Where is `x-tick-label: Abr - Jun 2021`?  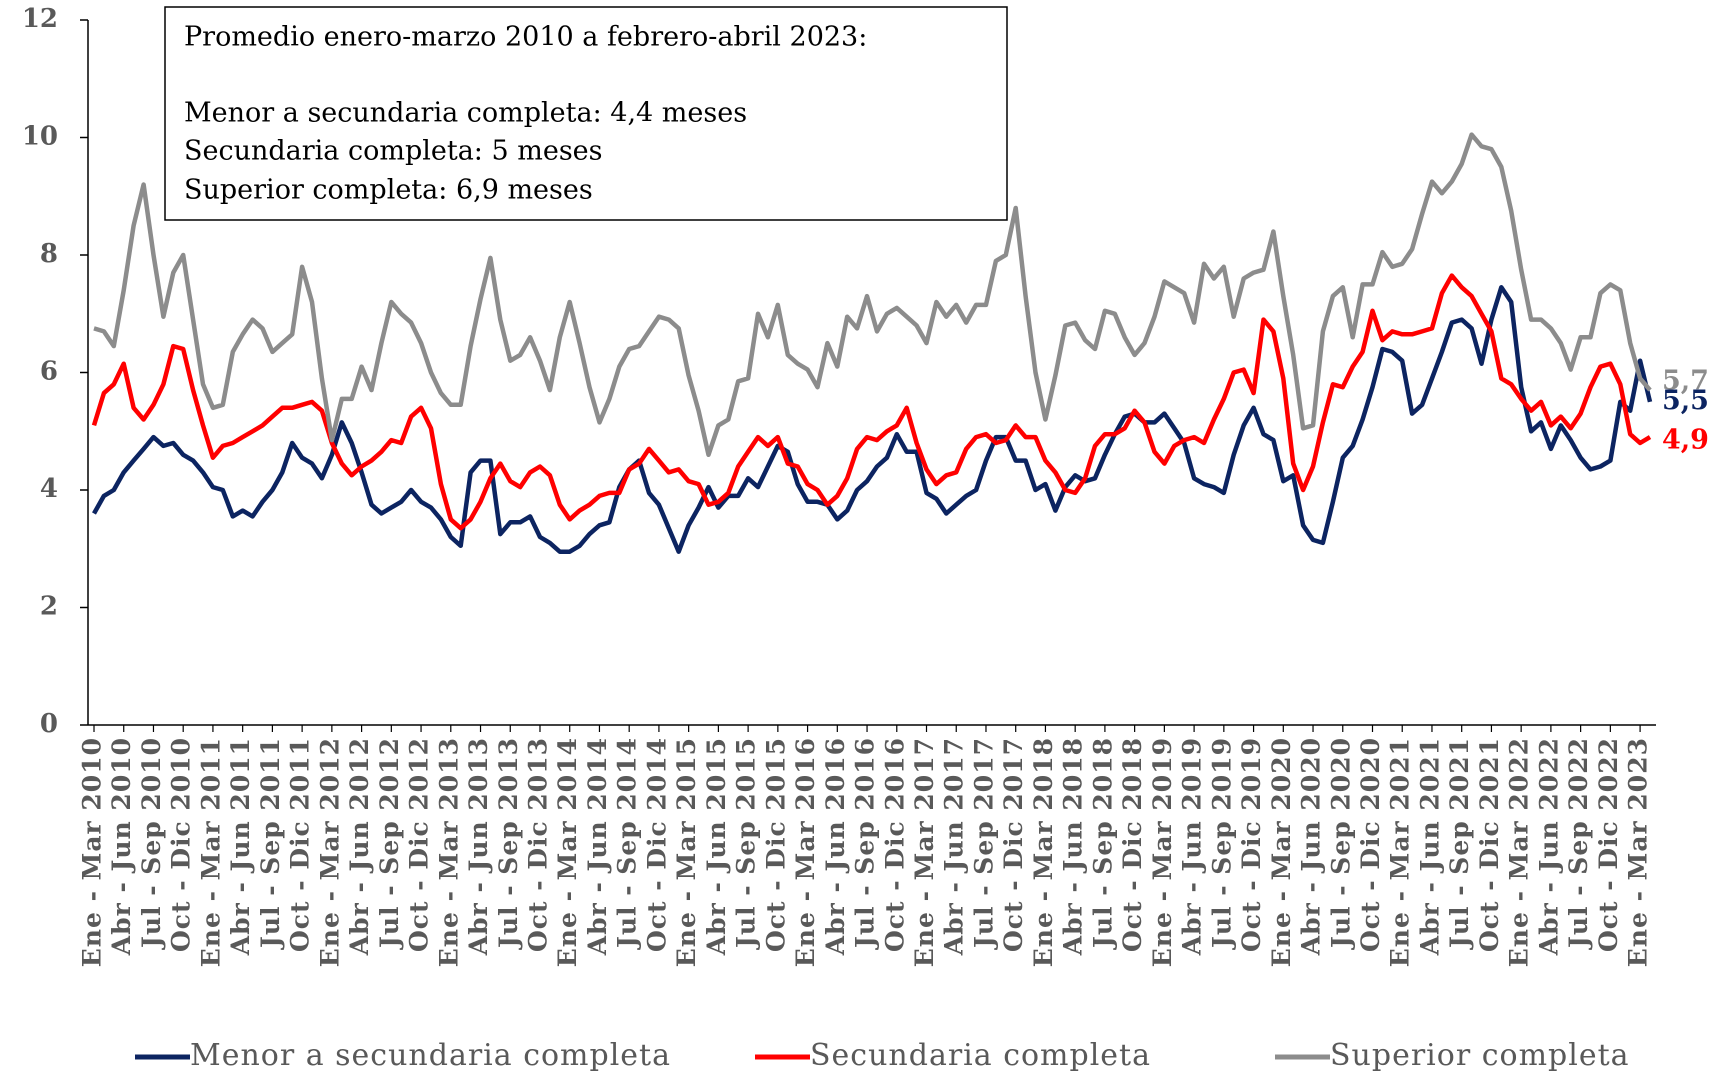
x-tick-label: Abr - Jun 2021 is located at coordinates (1429, 846).